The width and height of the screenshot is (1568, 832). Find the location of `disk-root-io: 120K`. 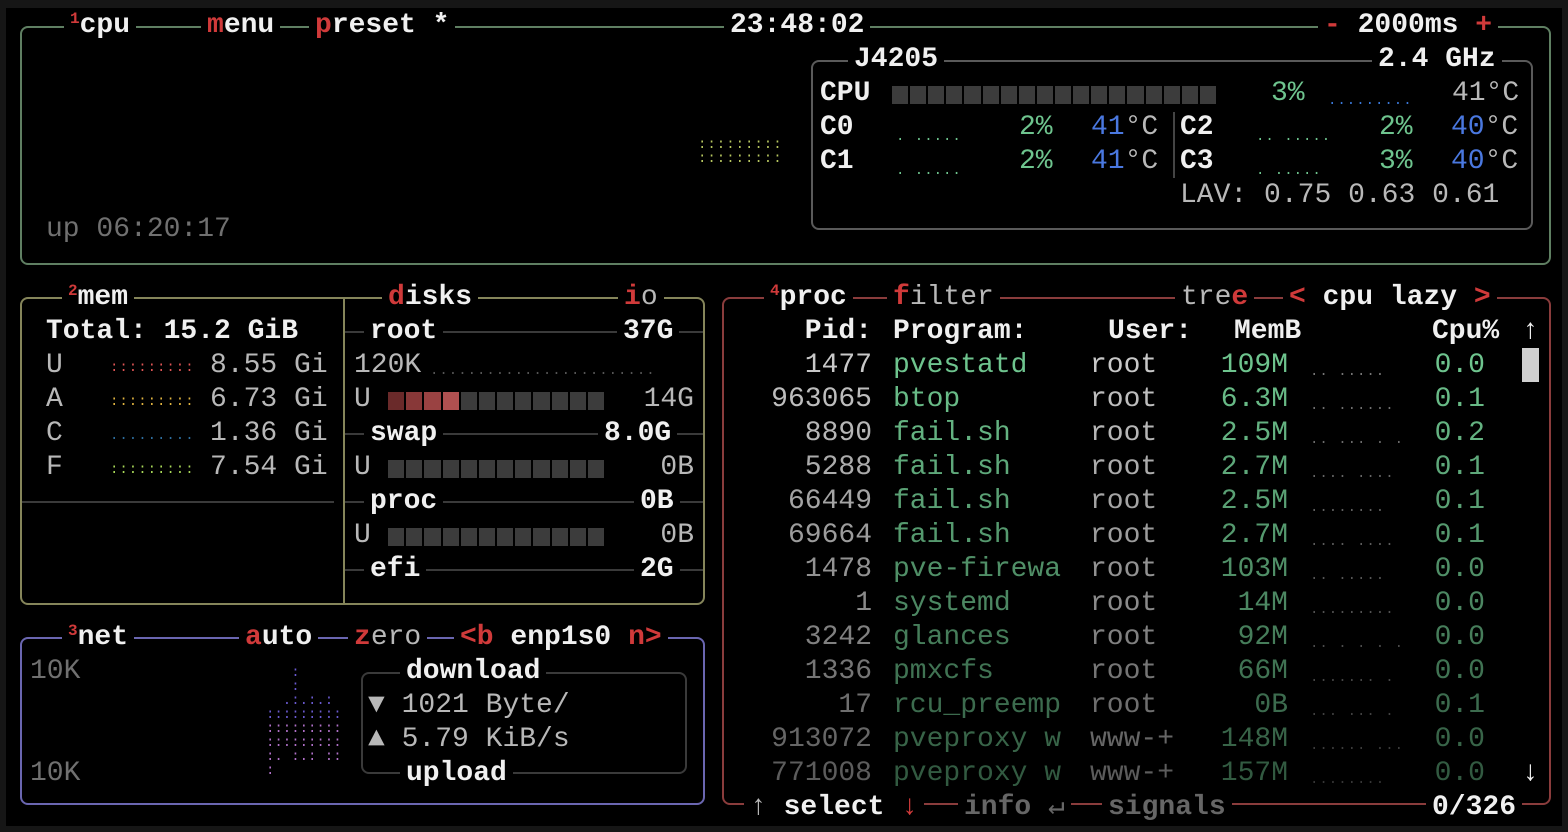

disk-root-io: 120K is located at coordinates (388, 365).